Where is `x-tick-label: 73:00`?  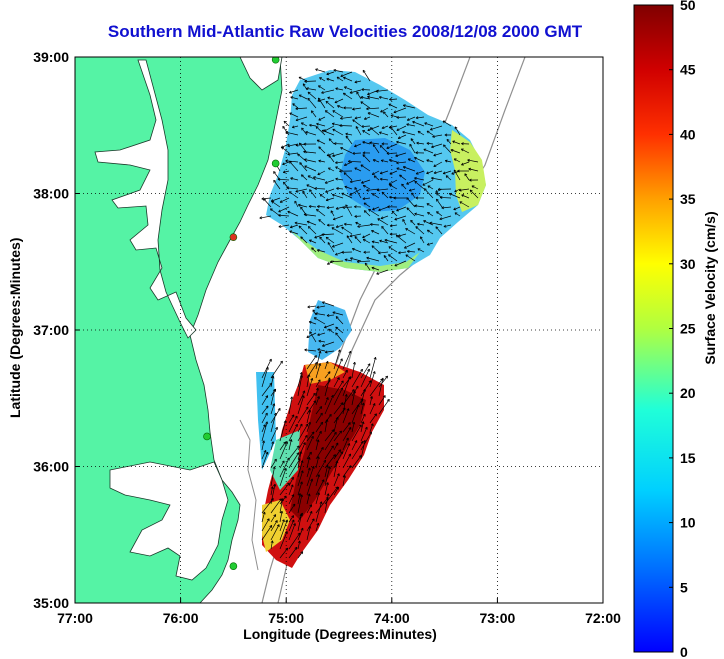 x-tick-label: 73:00 is located at coordinates (497, 618).